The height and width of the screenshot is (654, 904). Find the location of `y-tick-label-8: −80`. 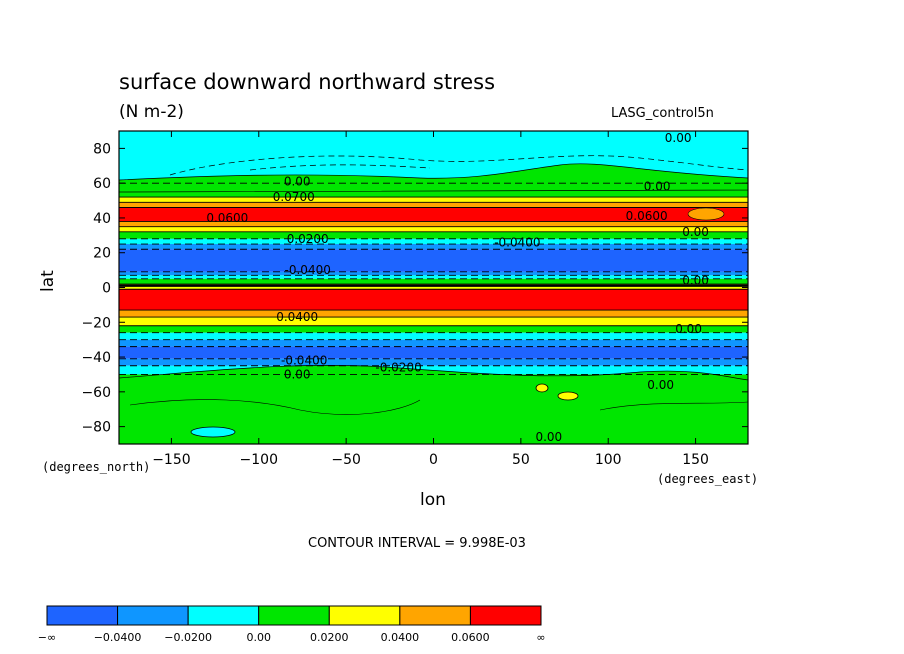

y-tick-label-8: −80 is located at coordinates (96, 428).